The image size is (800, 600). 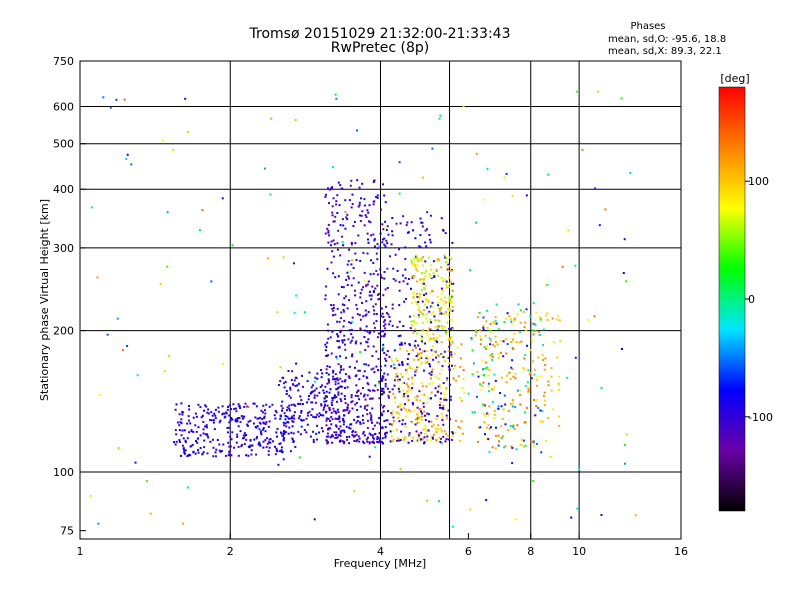 What do you see at coordinates (80, 551) in the screenshot?
I see `x-tick-label: 1` at bounding box center [80, 551].